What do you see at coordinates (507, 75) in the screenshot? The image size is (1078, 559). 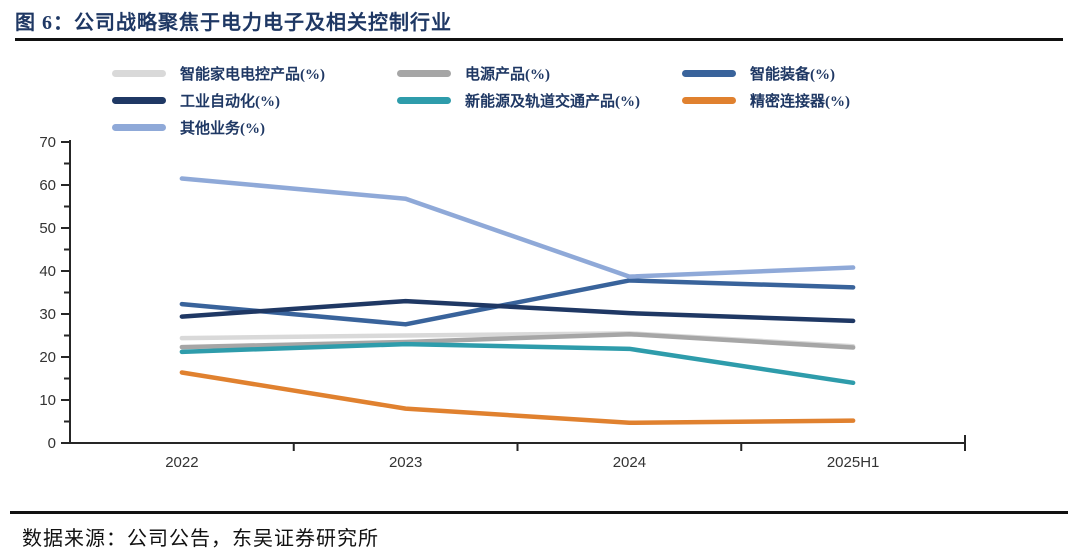 I see `legend-label: 电源产品(%)` at bounding box center [507, 75].